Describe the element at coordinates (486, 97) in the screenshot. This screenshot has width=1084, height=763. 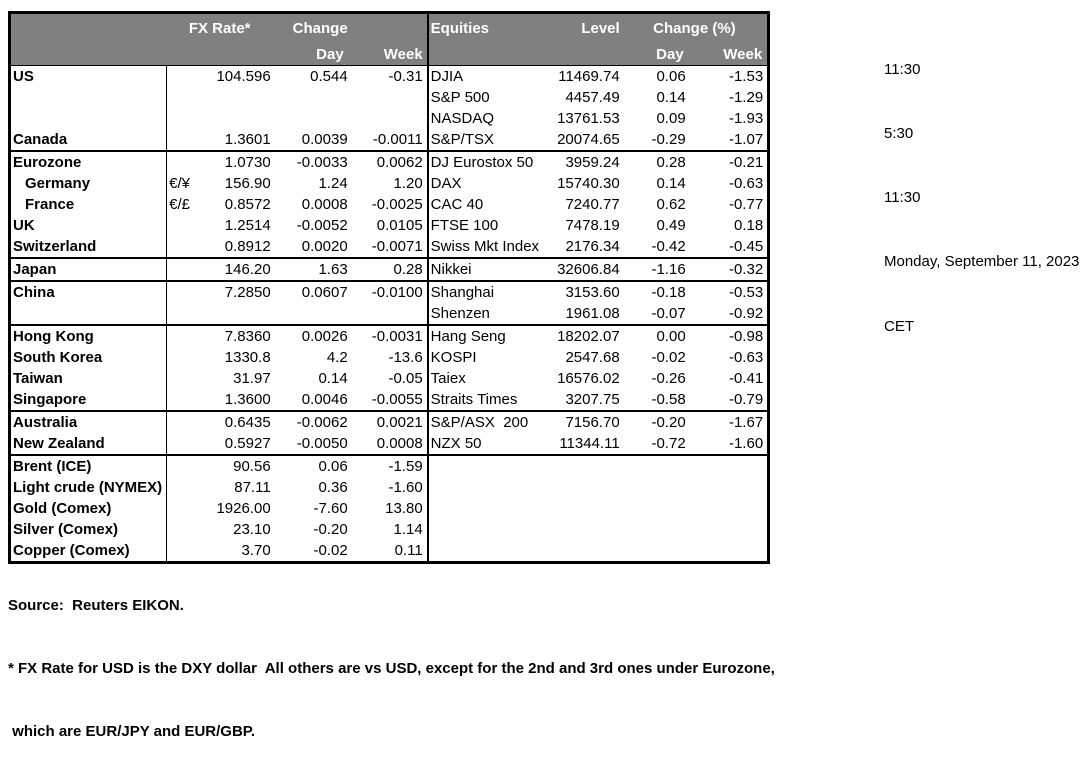
I see `equity-name-cell: S&P 500` at that location.